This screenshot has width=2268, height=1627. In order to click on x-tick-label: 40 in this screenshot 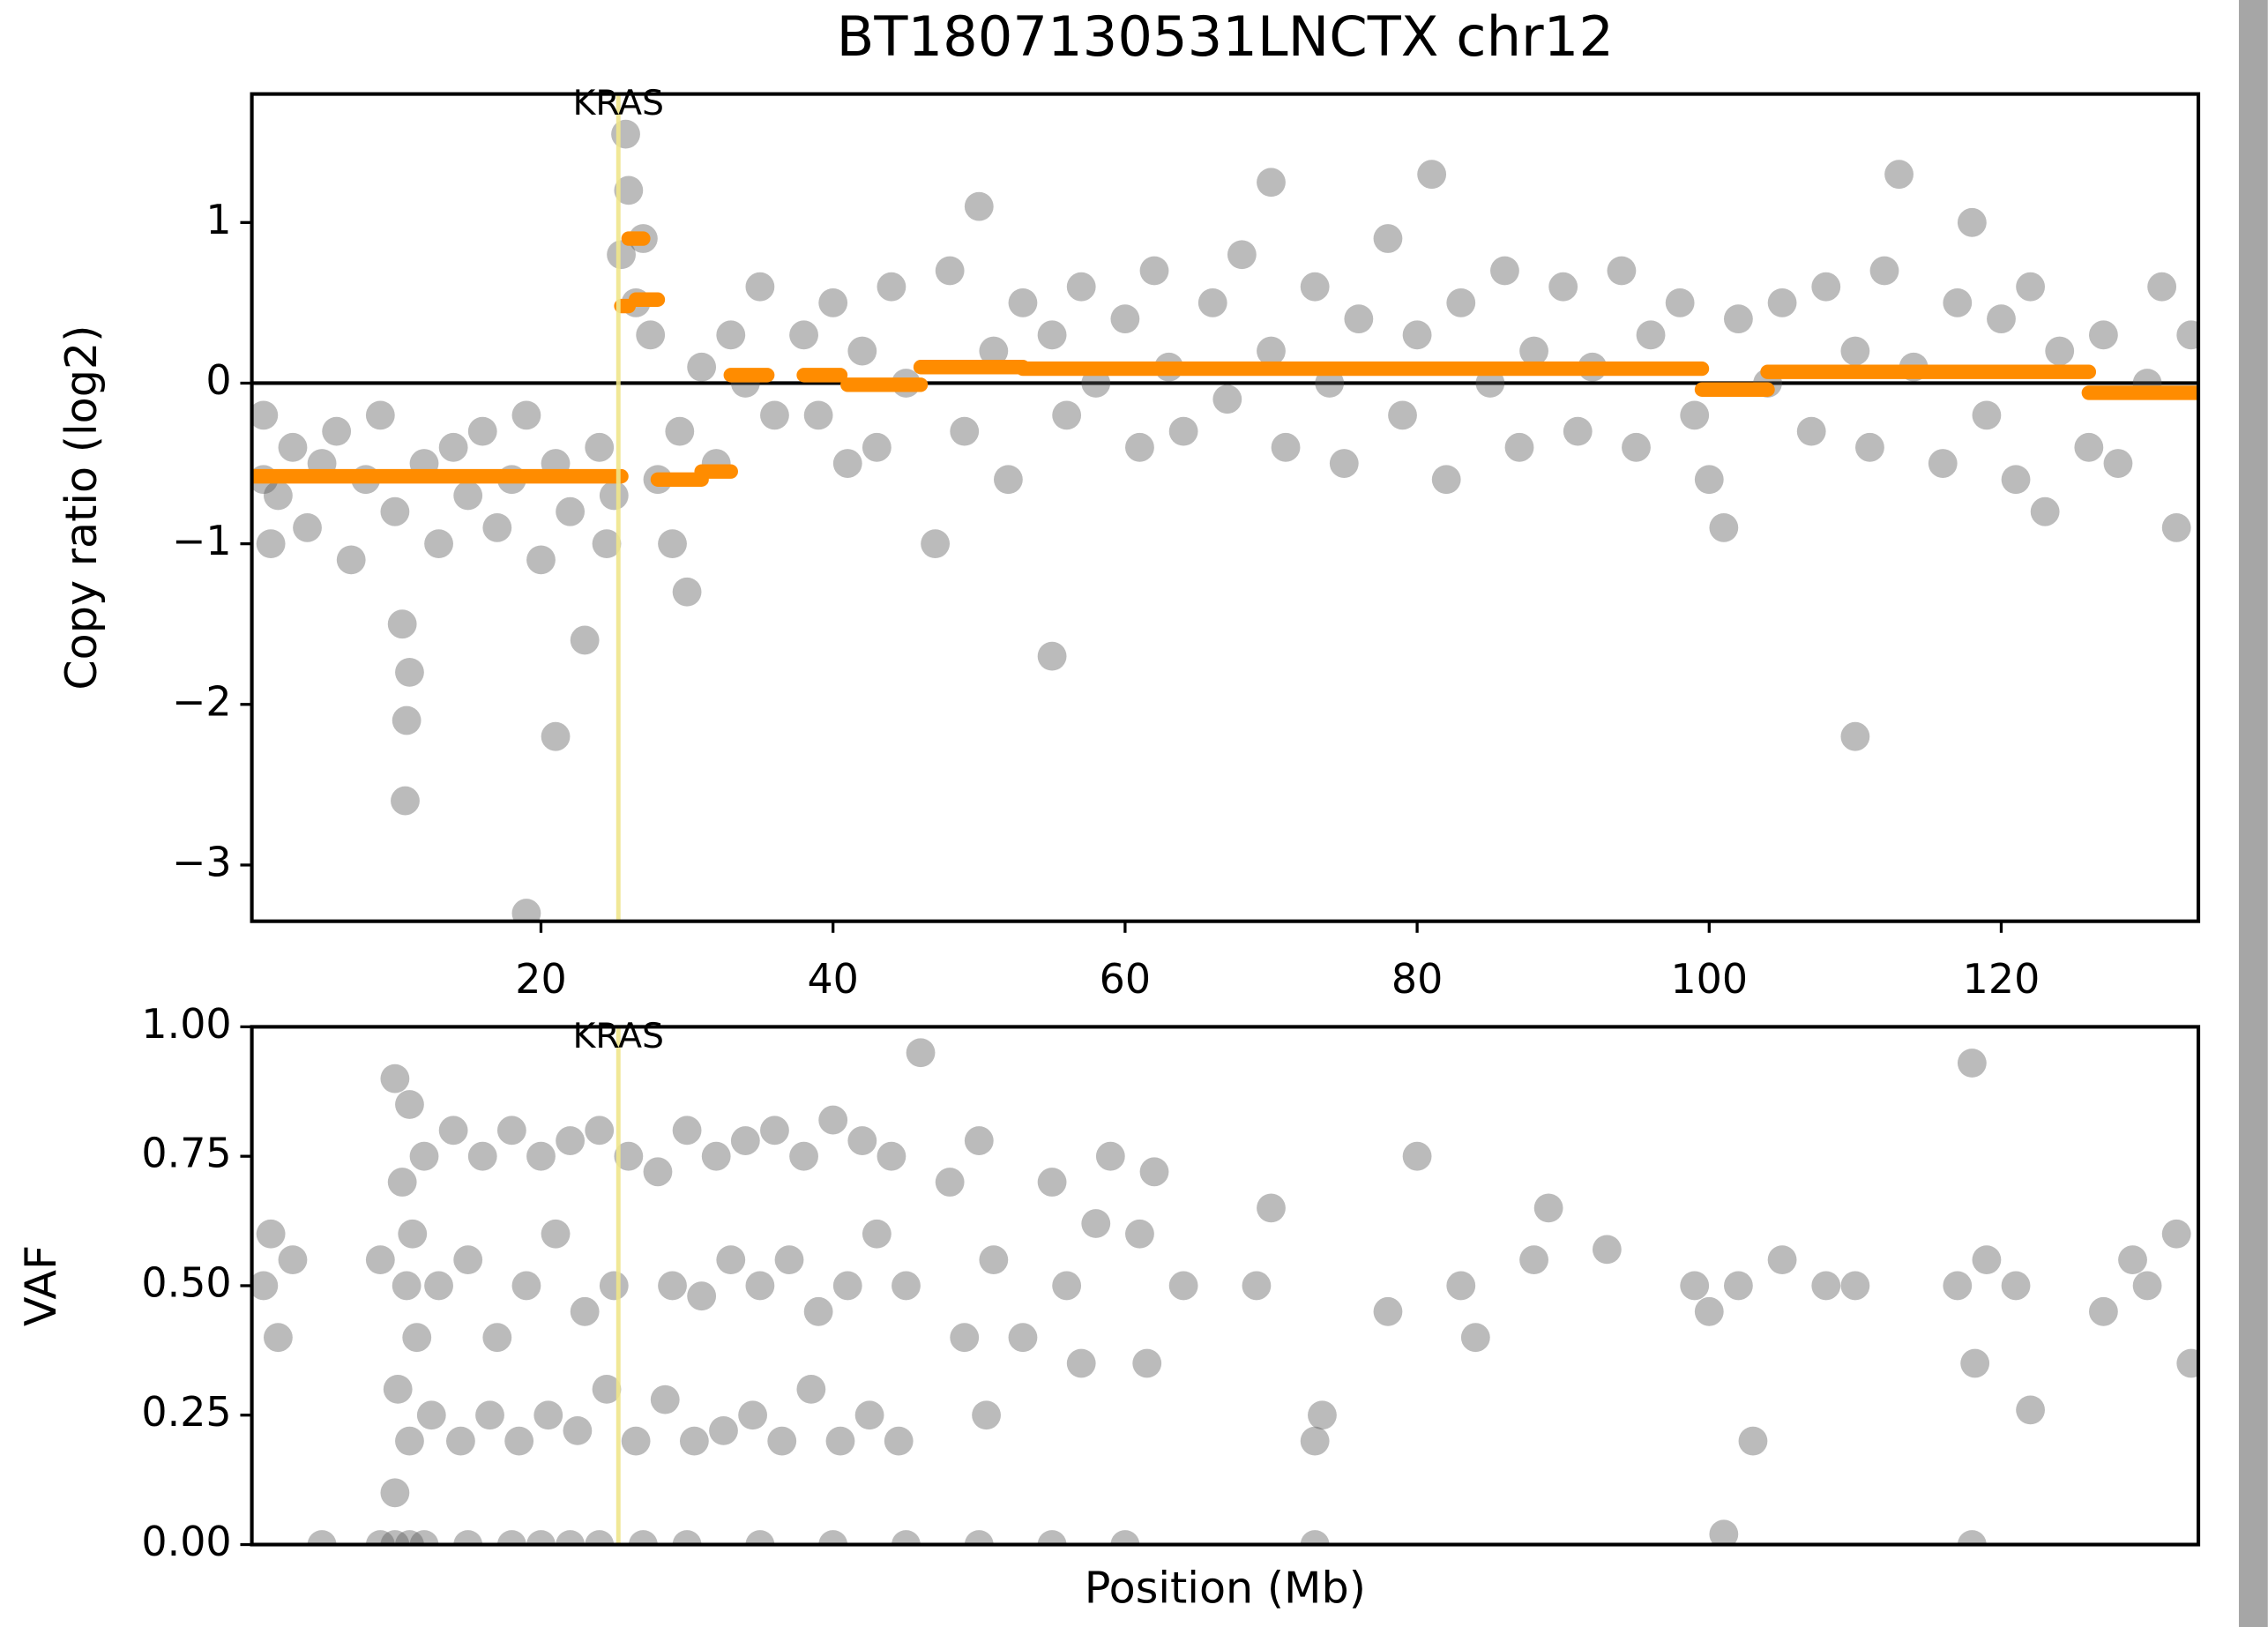, I will do `click(832, 979)`.